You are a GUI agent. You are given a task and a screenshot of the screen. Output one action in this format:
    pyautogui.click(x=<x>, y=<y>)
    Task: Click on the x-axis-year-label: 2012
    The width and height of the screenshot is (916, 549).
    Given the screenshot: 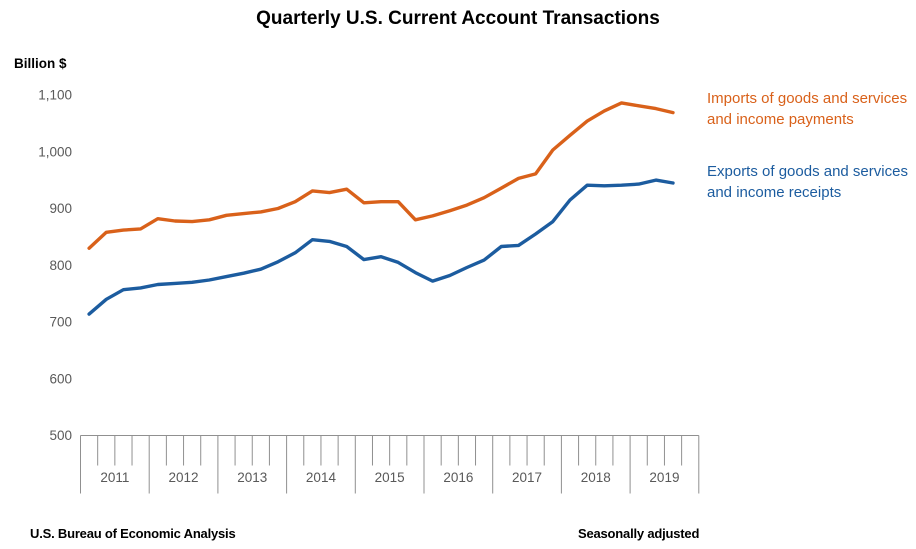 What is the action you would take?
    pyautogui.click(x=184, y=477)
    